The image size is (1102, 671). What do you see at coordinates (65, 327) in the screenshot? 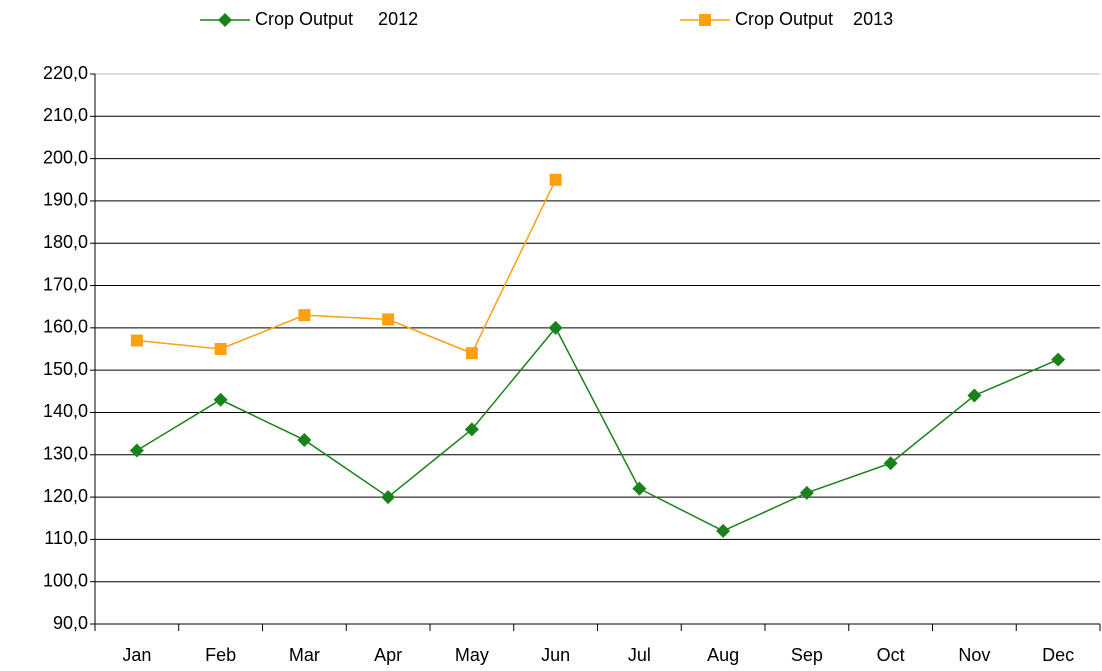
I see `y-tick-label: 160,0` at bounding box center [65, 327].